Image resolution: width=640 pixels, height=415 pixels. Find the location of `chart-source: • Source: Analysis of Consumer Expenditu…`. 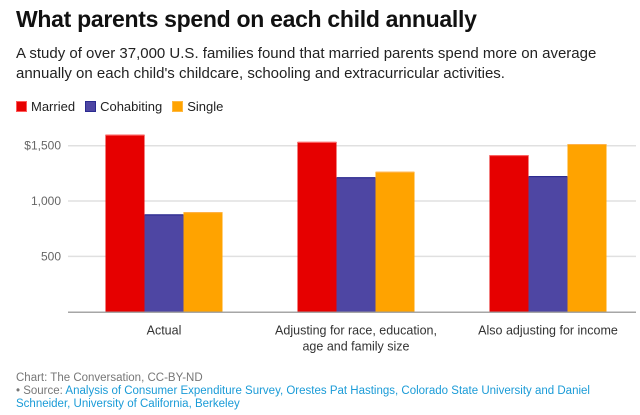

chart-source: • Source: Analysis of Consumer Expenditu… is located at coordinates (321, 398).